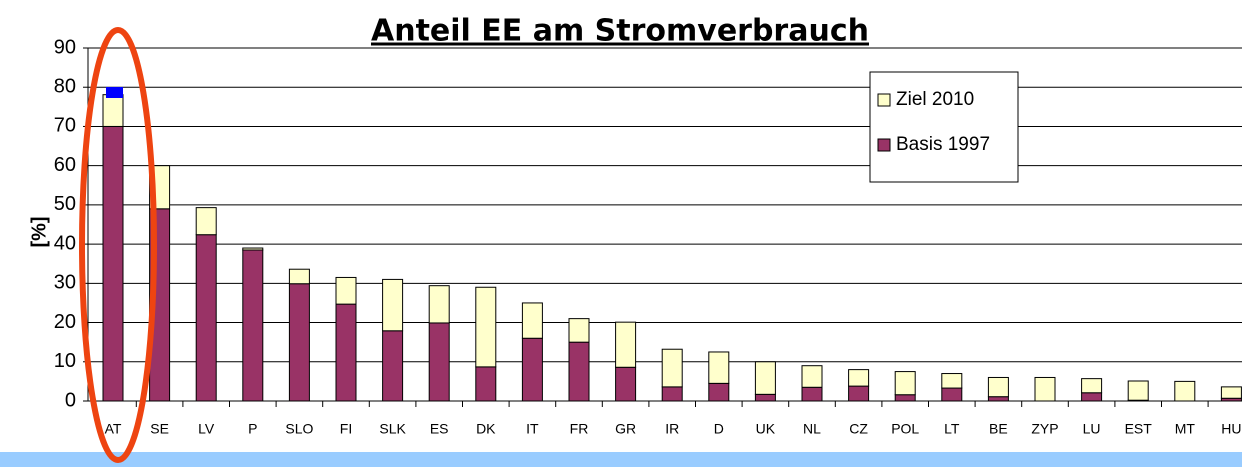  Describe the element at coordinates (1139, 429) in the screenshot. I see `x-tick-label: EST` at that location.